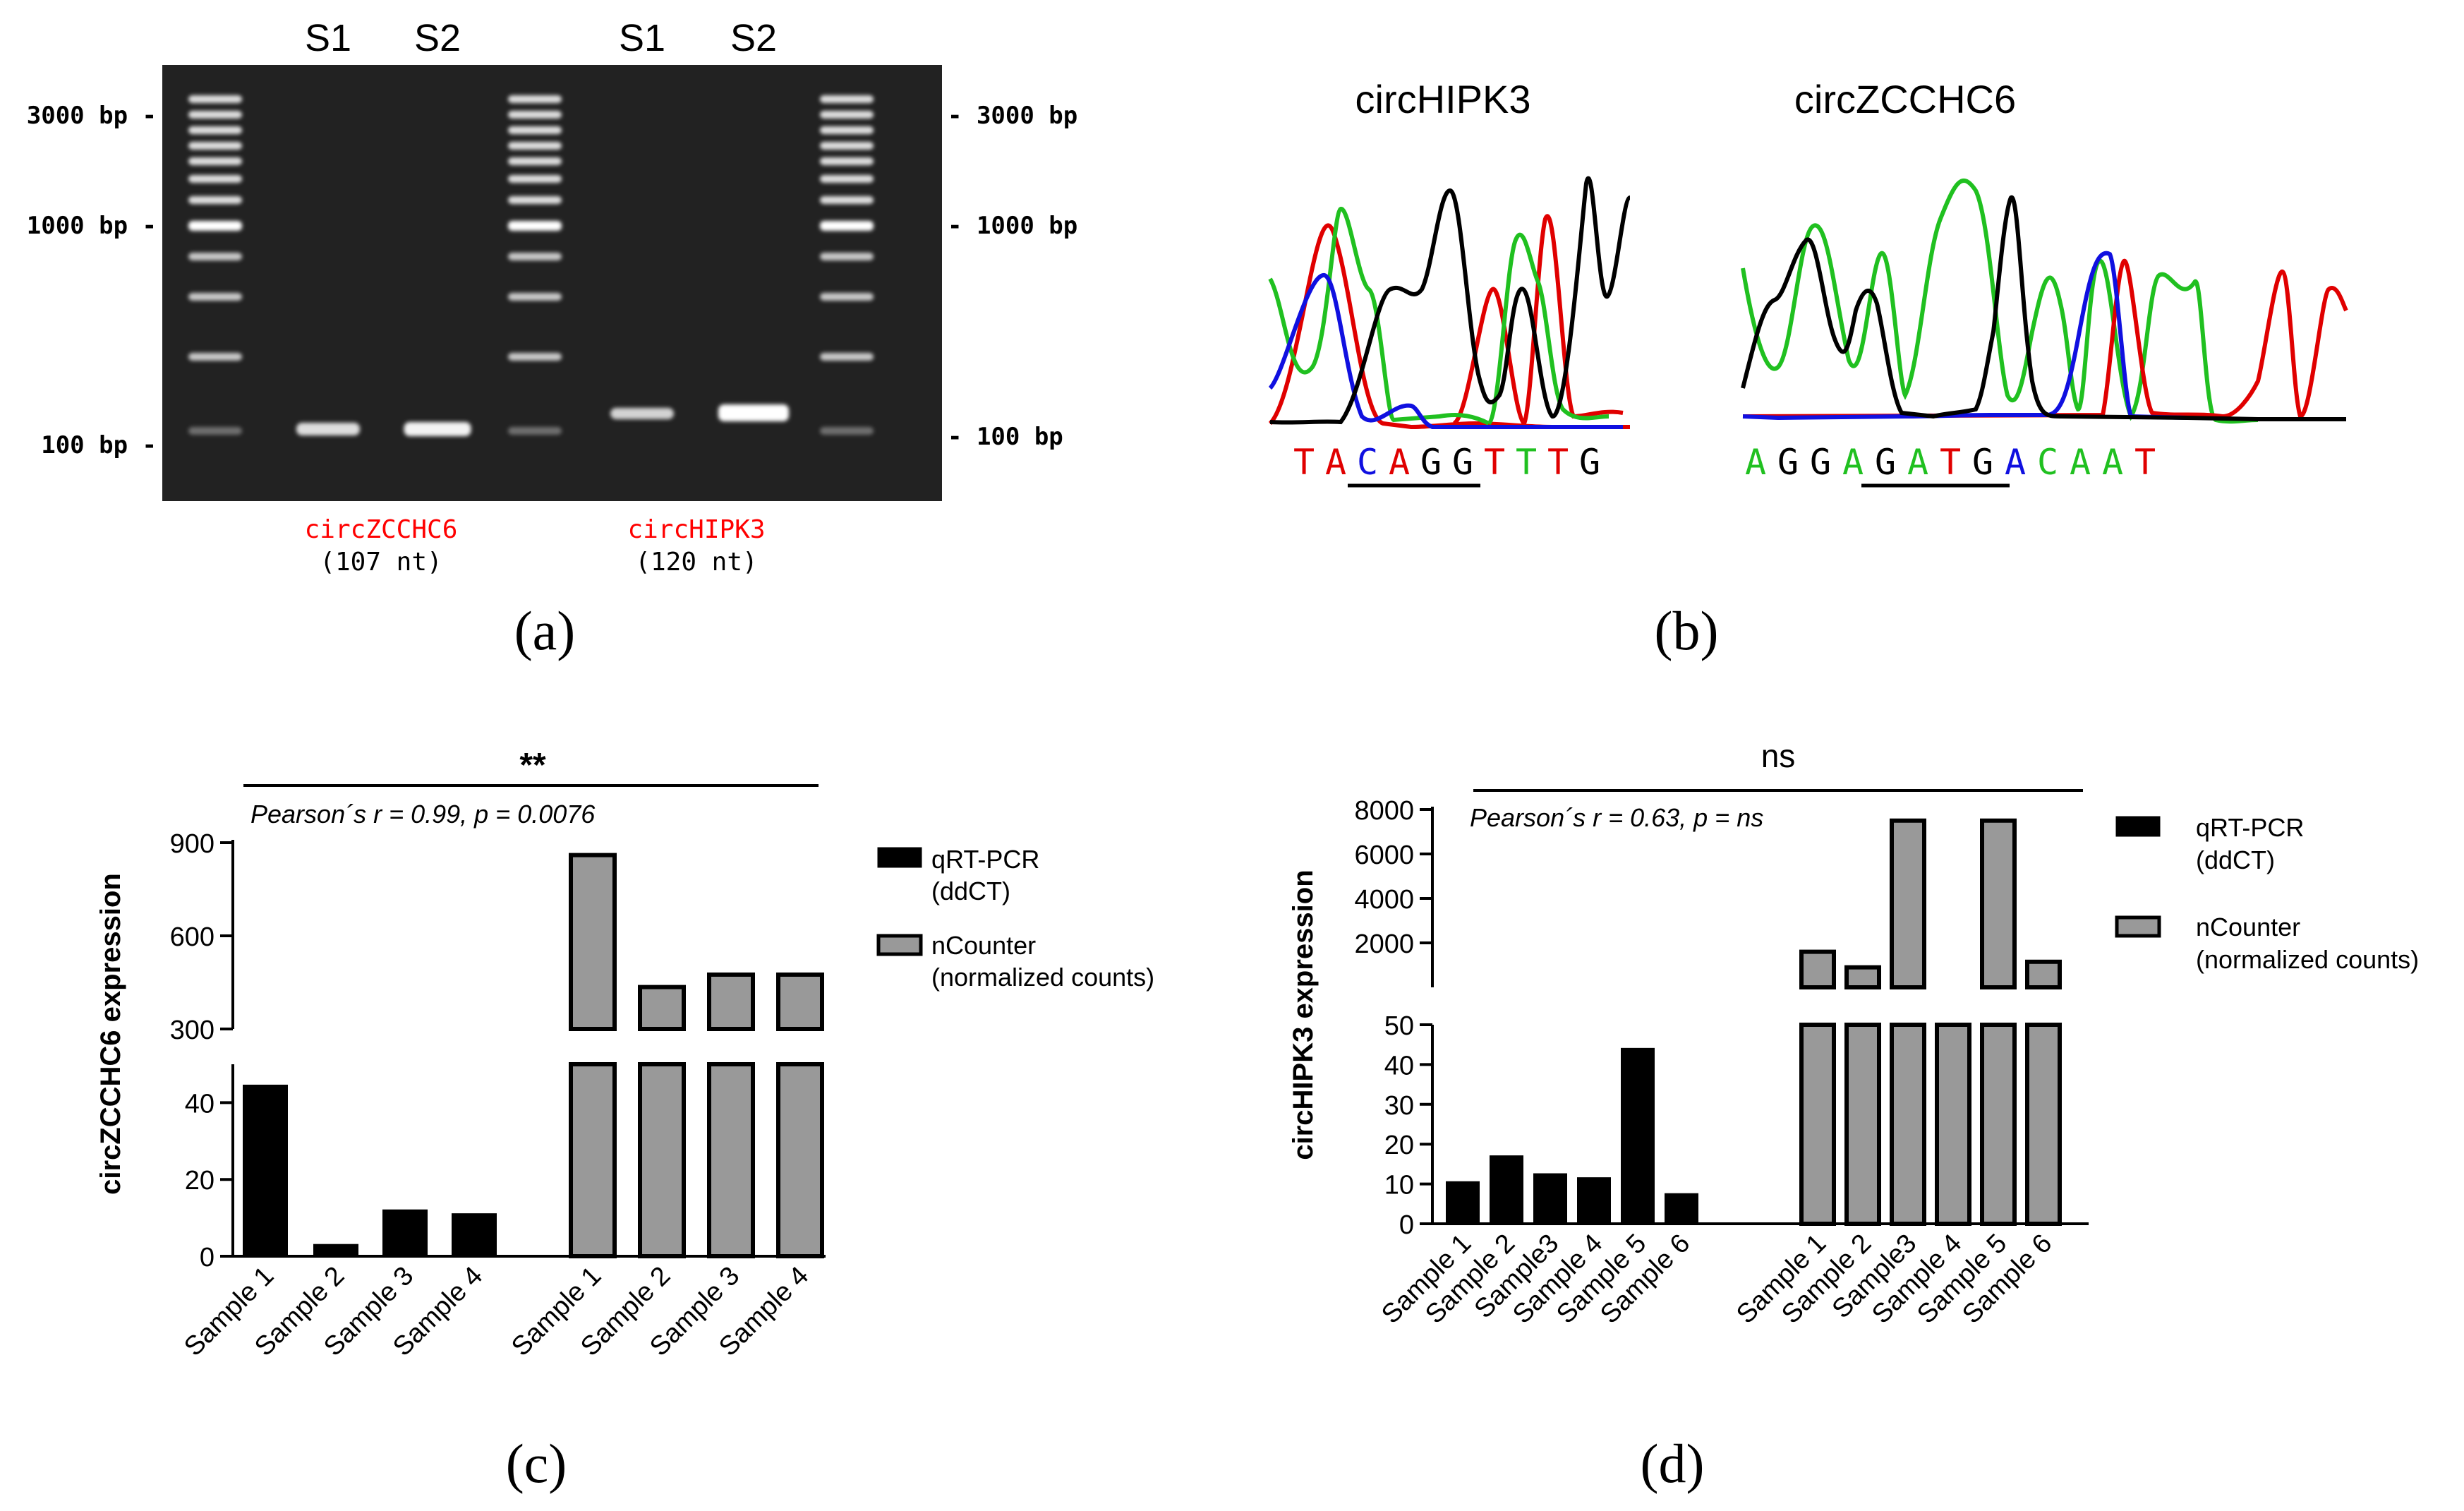 Image resolution: width=2464 pixels, height=1511 pixels. Describe the element at coordinates (1399, 1185) in the screenshot. I see `y-tick-label-lower: 10` at that location.